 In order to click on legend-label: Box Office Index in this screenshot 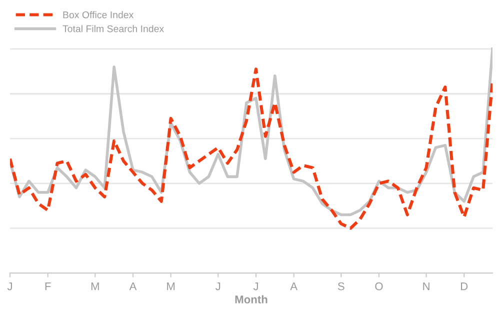, I will do `click(98, 14)`.